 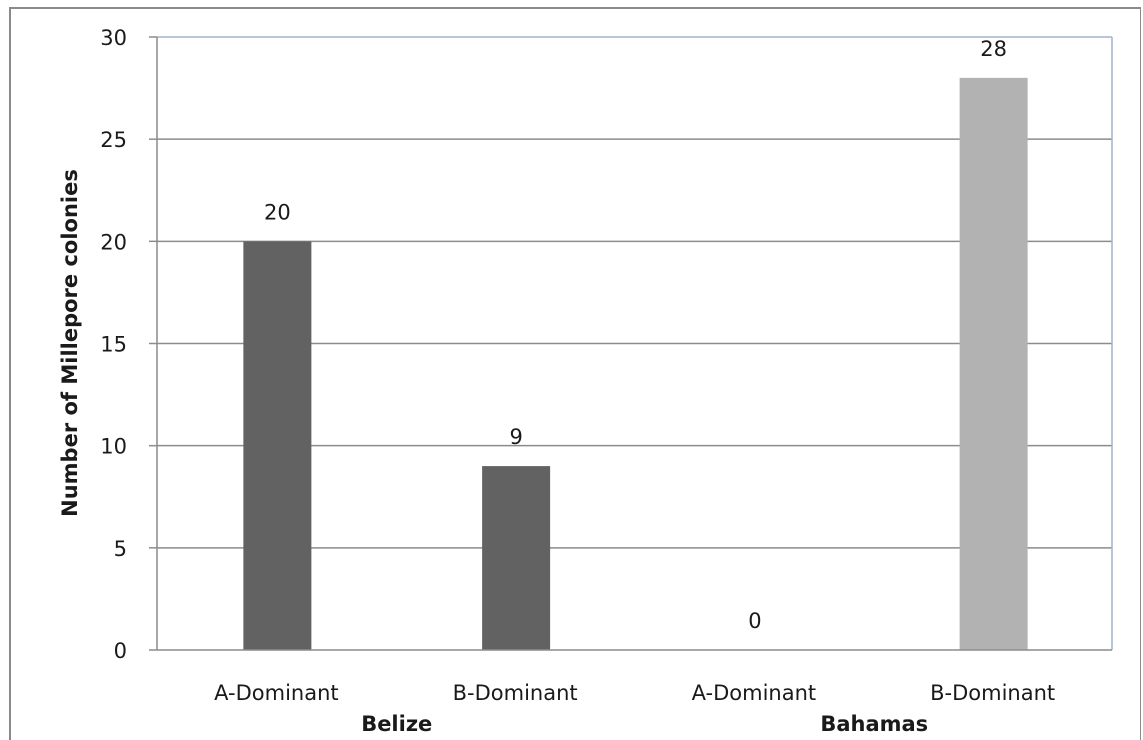 What do you see at coordinates (277, 212) in the screenshot?
I see `data-label: 20` at bounding box center [277, 212].